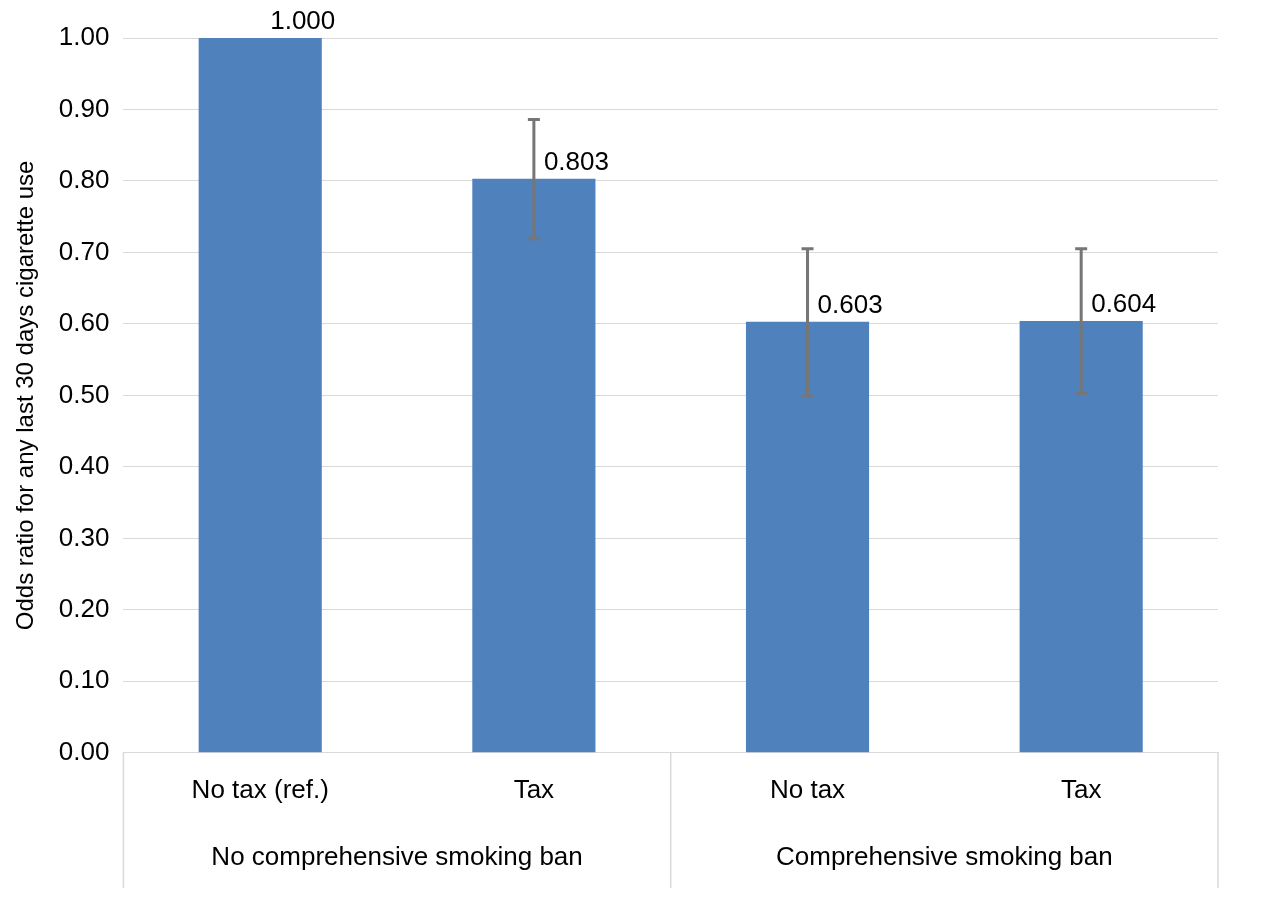 Image resolution: width=1262 pixels, height=917 pixels. What do you see at coordinates (84, 36) in the screenshot?
I see `y-tick-label: 1.00` at bounding box center [84, 36].